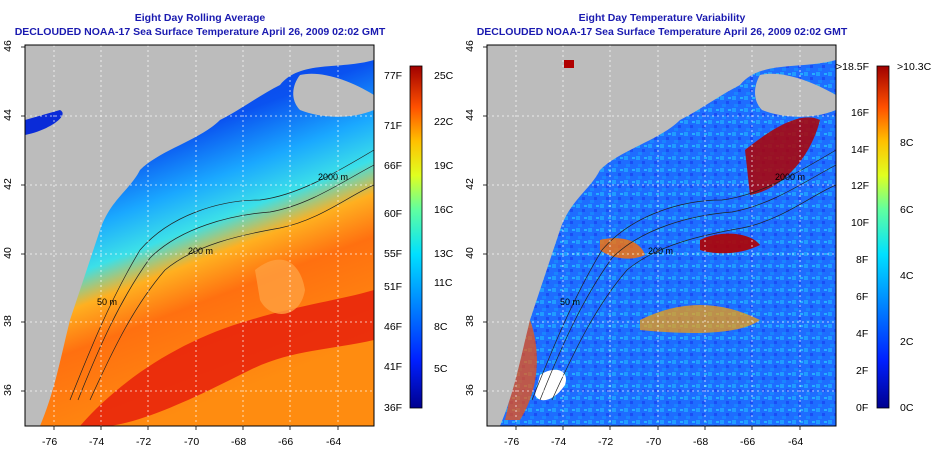  What do you see at coordinates (907, 276) in the screenshot?
I see `right-colorbar-c-label: 4C` at bounding box center [907, 276].